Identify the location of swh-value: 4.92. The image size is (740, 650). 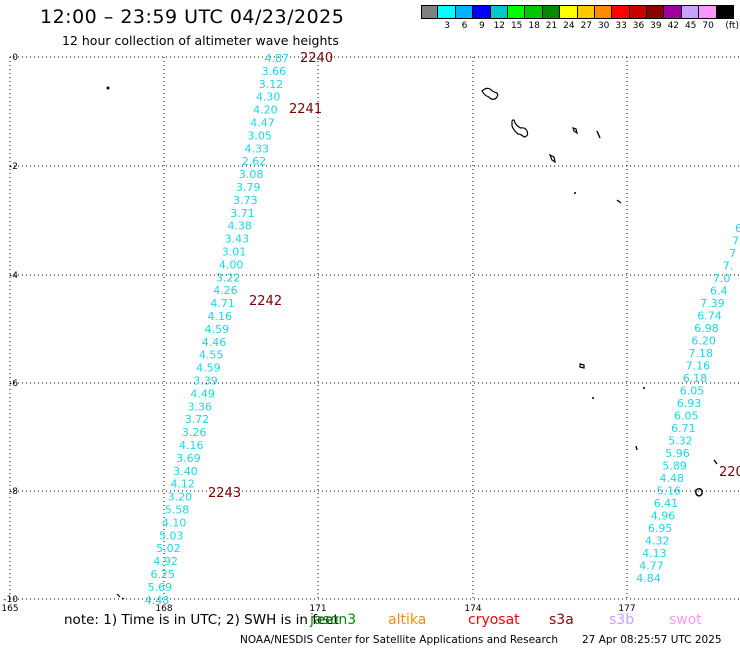
(165, 561).